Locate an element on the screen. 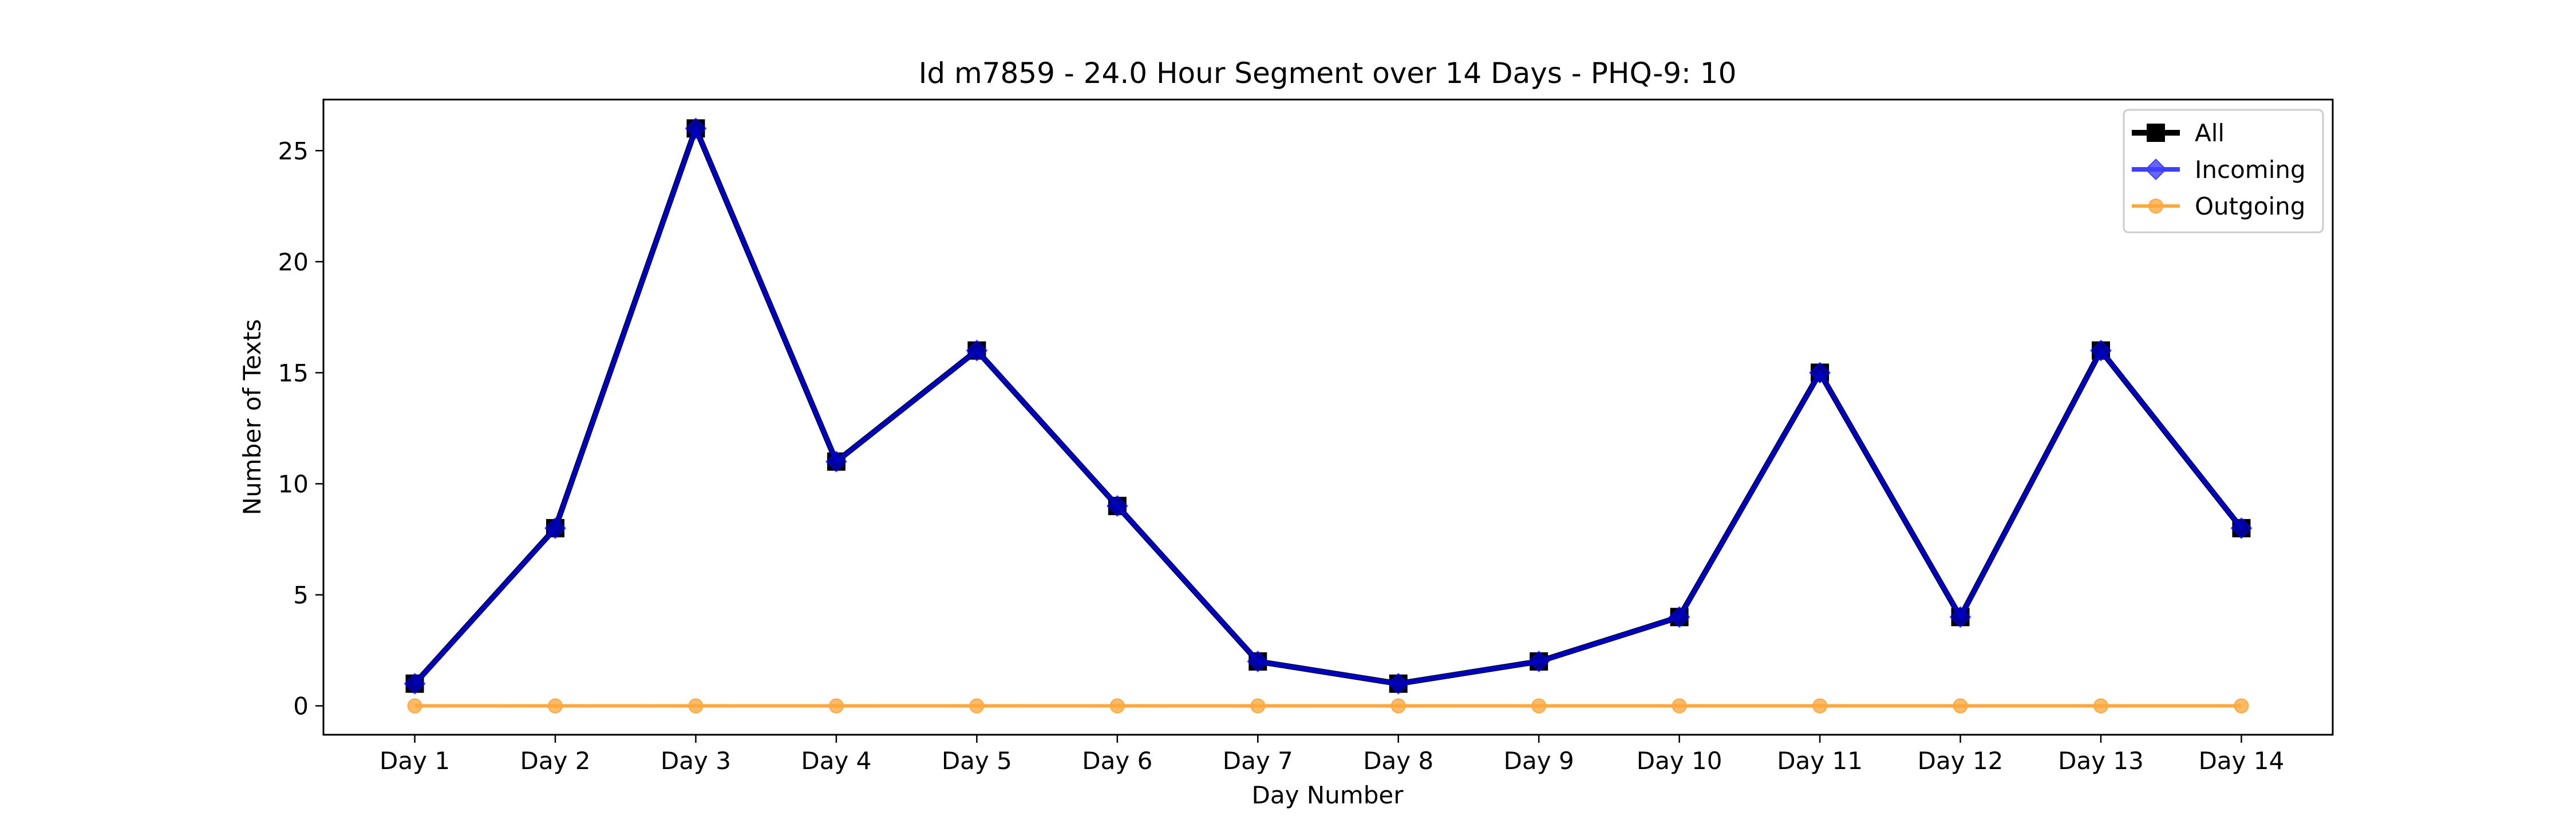  legend-box is located at coordinates (2223, 171).